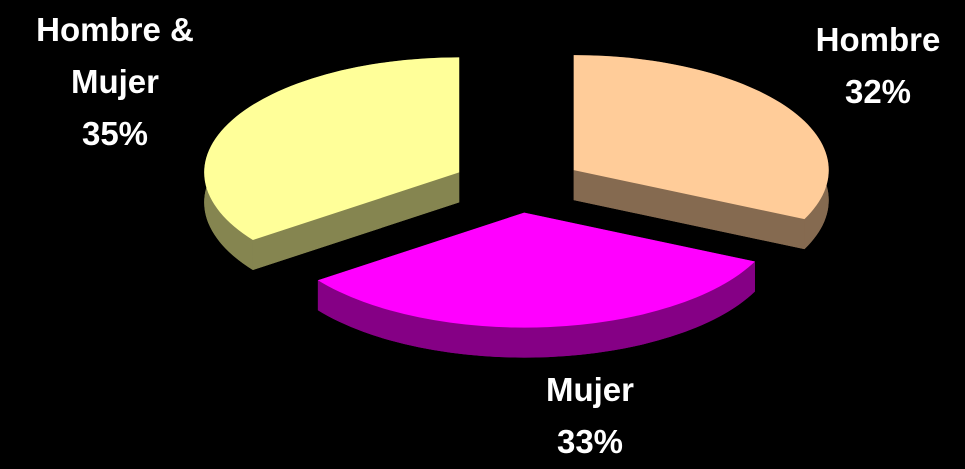 The image size is (965, 469). What do you see at coordinates (590, 416) in the screenshot?
I see `slice-label: Mujer 33%` at bounding box center [590, 416].